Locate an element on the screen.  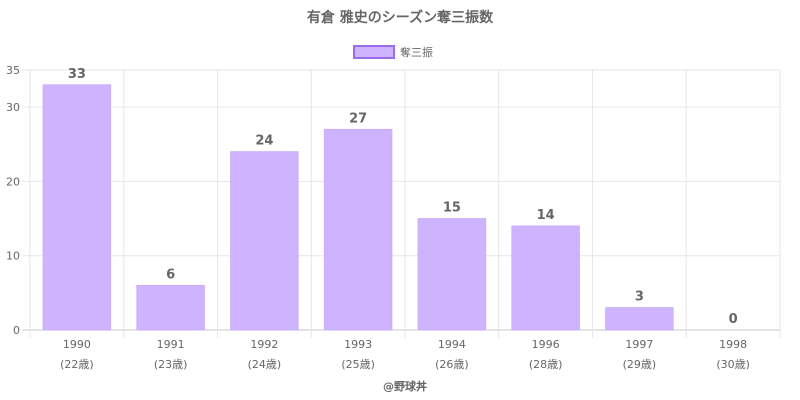
x-tick-sublabel: (30歳) is located at coordinates (733, 364).